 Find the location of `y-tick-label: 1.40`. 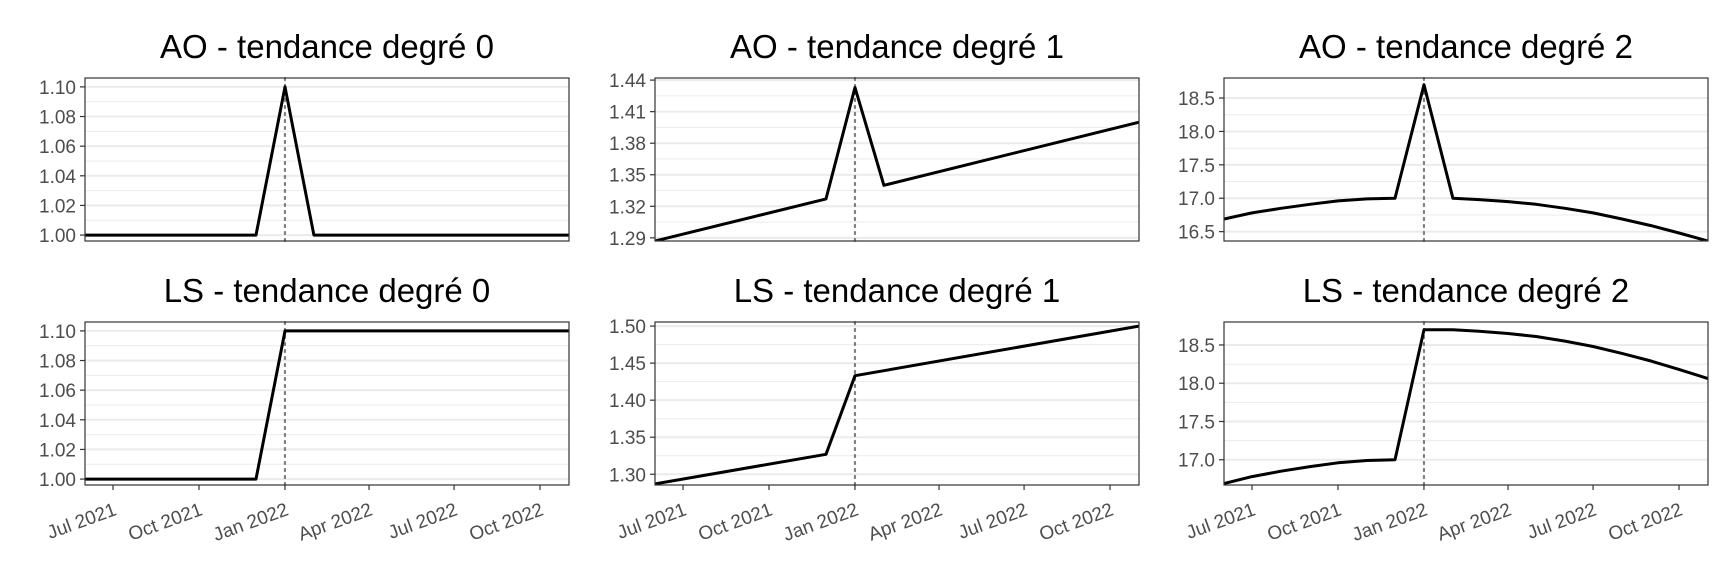

y-tick-label: 1.40 is located at coordinates (627, 401).